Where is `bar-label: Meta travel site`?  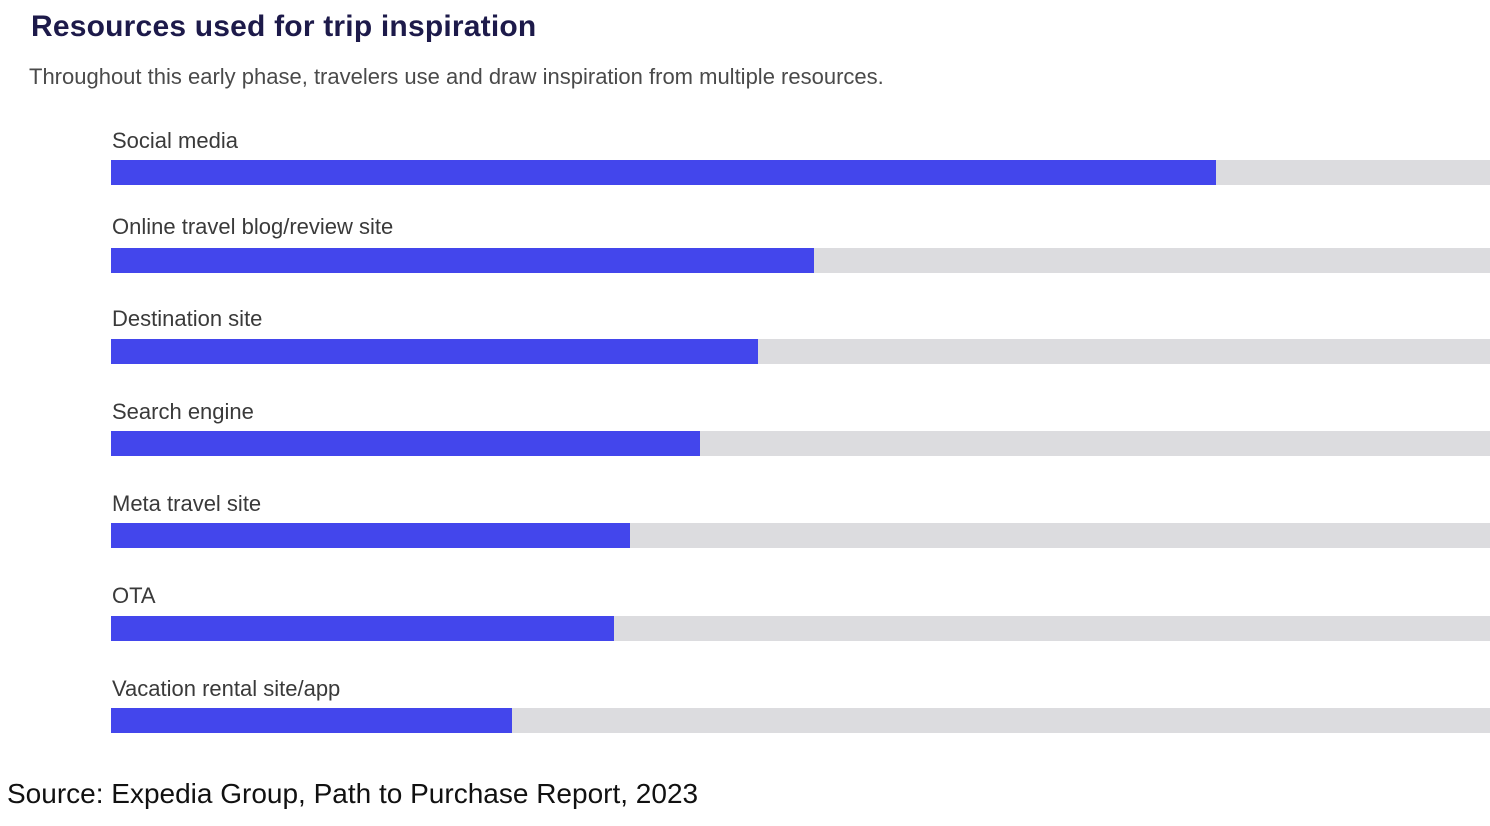 bar-label: Meta travel site is located at coordinates (187, 503).